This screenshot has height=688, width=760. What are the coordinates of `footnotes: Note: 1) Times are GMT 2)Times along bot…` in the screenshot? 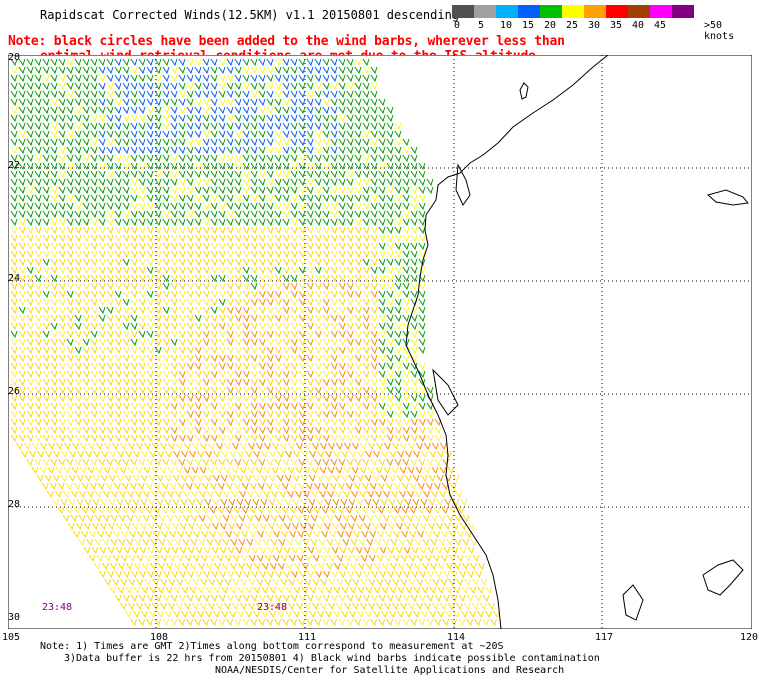 It's located at (380, 659).